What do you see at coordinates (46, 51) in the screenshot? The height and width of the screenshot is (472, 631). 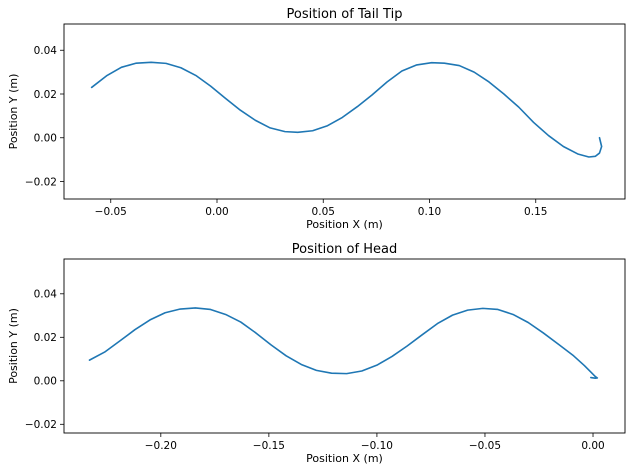 I see `plot-1-y-tick-label: 0.04` at bounding box center [46, 51].